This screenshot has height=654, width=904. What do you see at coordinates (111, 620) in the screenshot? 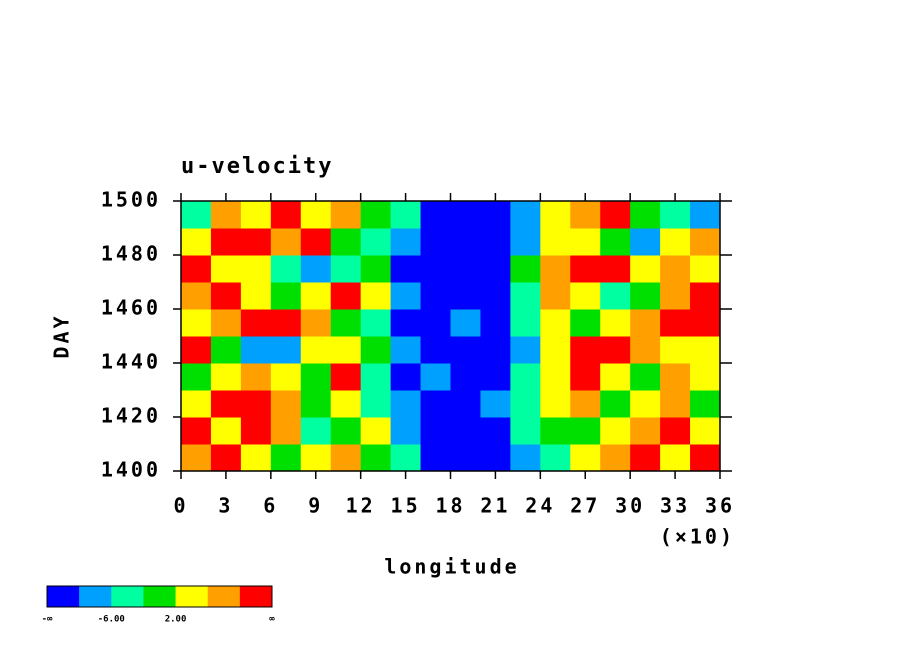
I see `colorbar-label: -6.00` at bounding box center [111, 620].